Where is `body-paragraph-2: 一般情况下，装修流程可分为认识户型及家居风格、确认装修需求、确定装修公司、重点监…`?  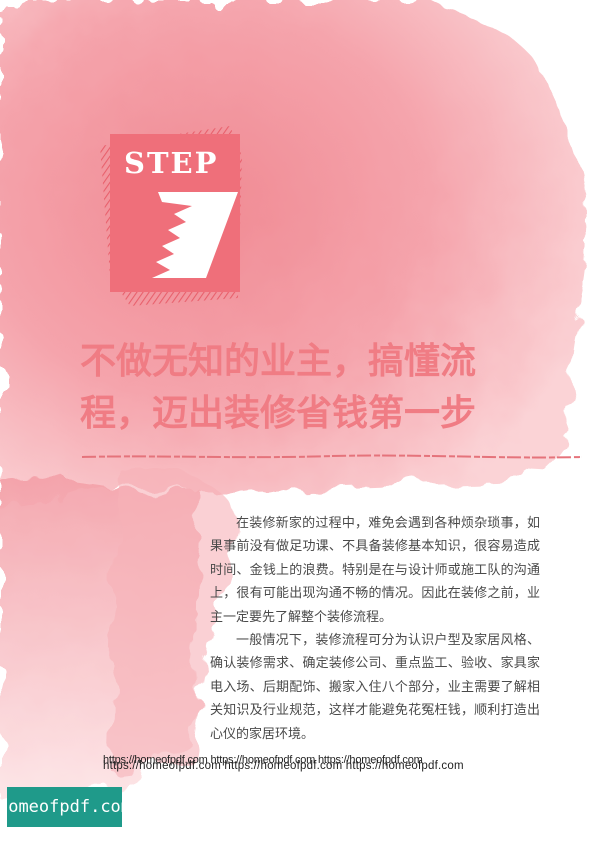 body-paragraph-2: 一般情况下，装修流程可分为认识户型及家居风格、确认装修需求、确定装修公司、重点监… is located at coordinates (375, 687).